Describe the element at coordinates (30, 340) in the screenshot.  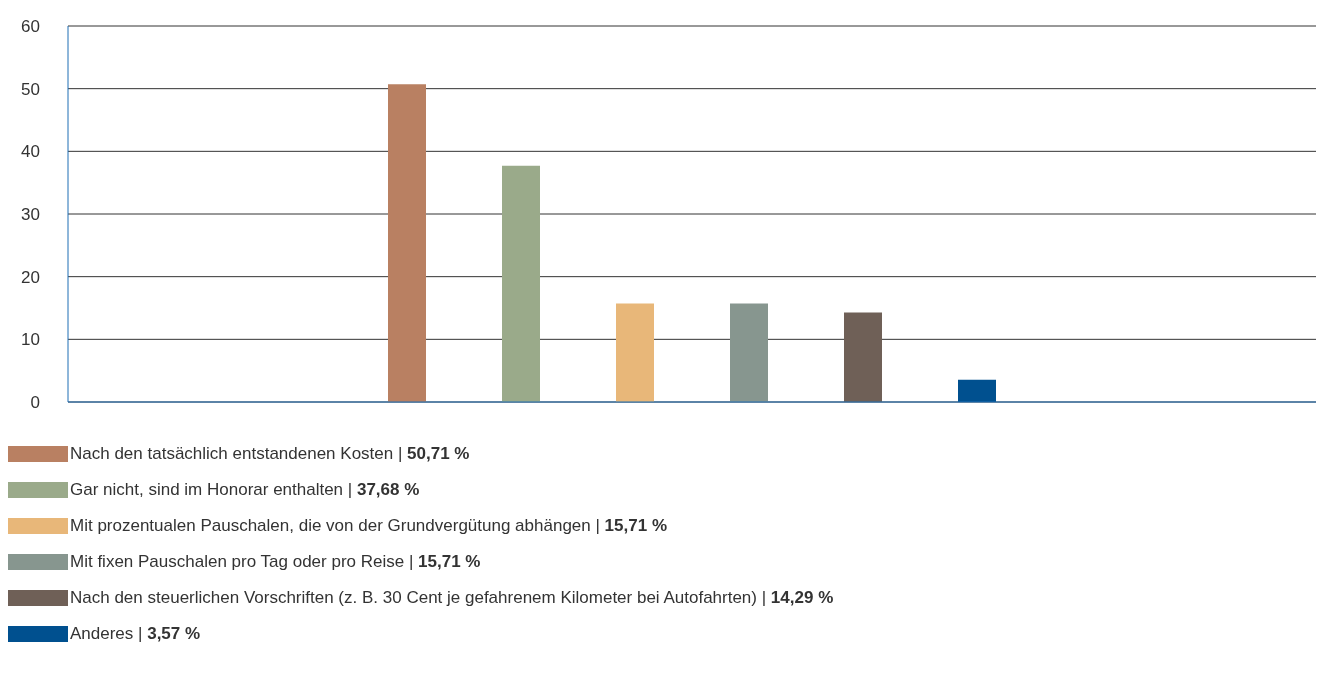
I see `y-tick-label: 10` at that location.